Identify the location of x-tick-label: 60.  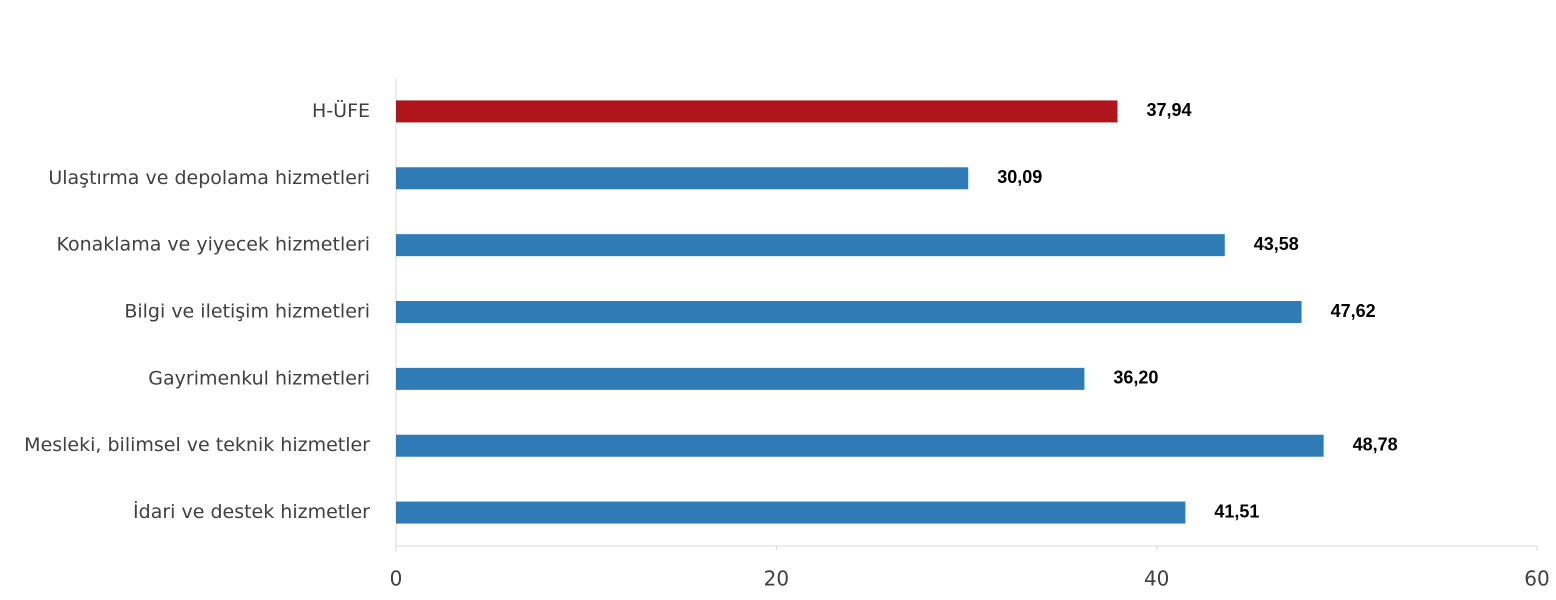
(1536, 579).